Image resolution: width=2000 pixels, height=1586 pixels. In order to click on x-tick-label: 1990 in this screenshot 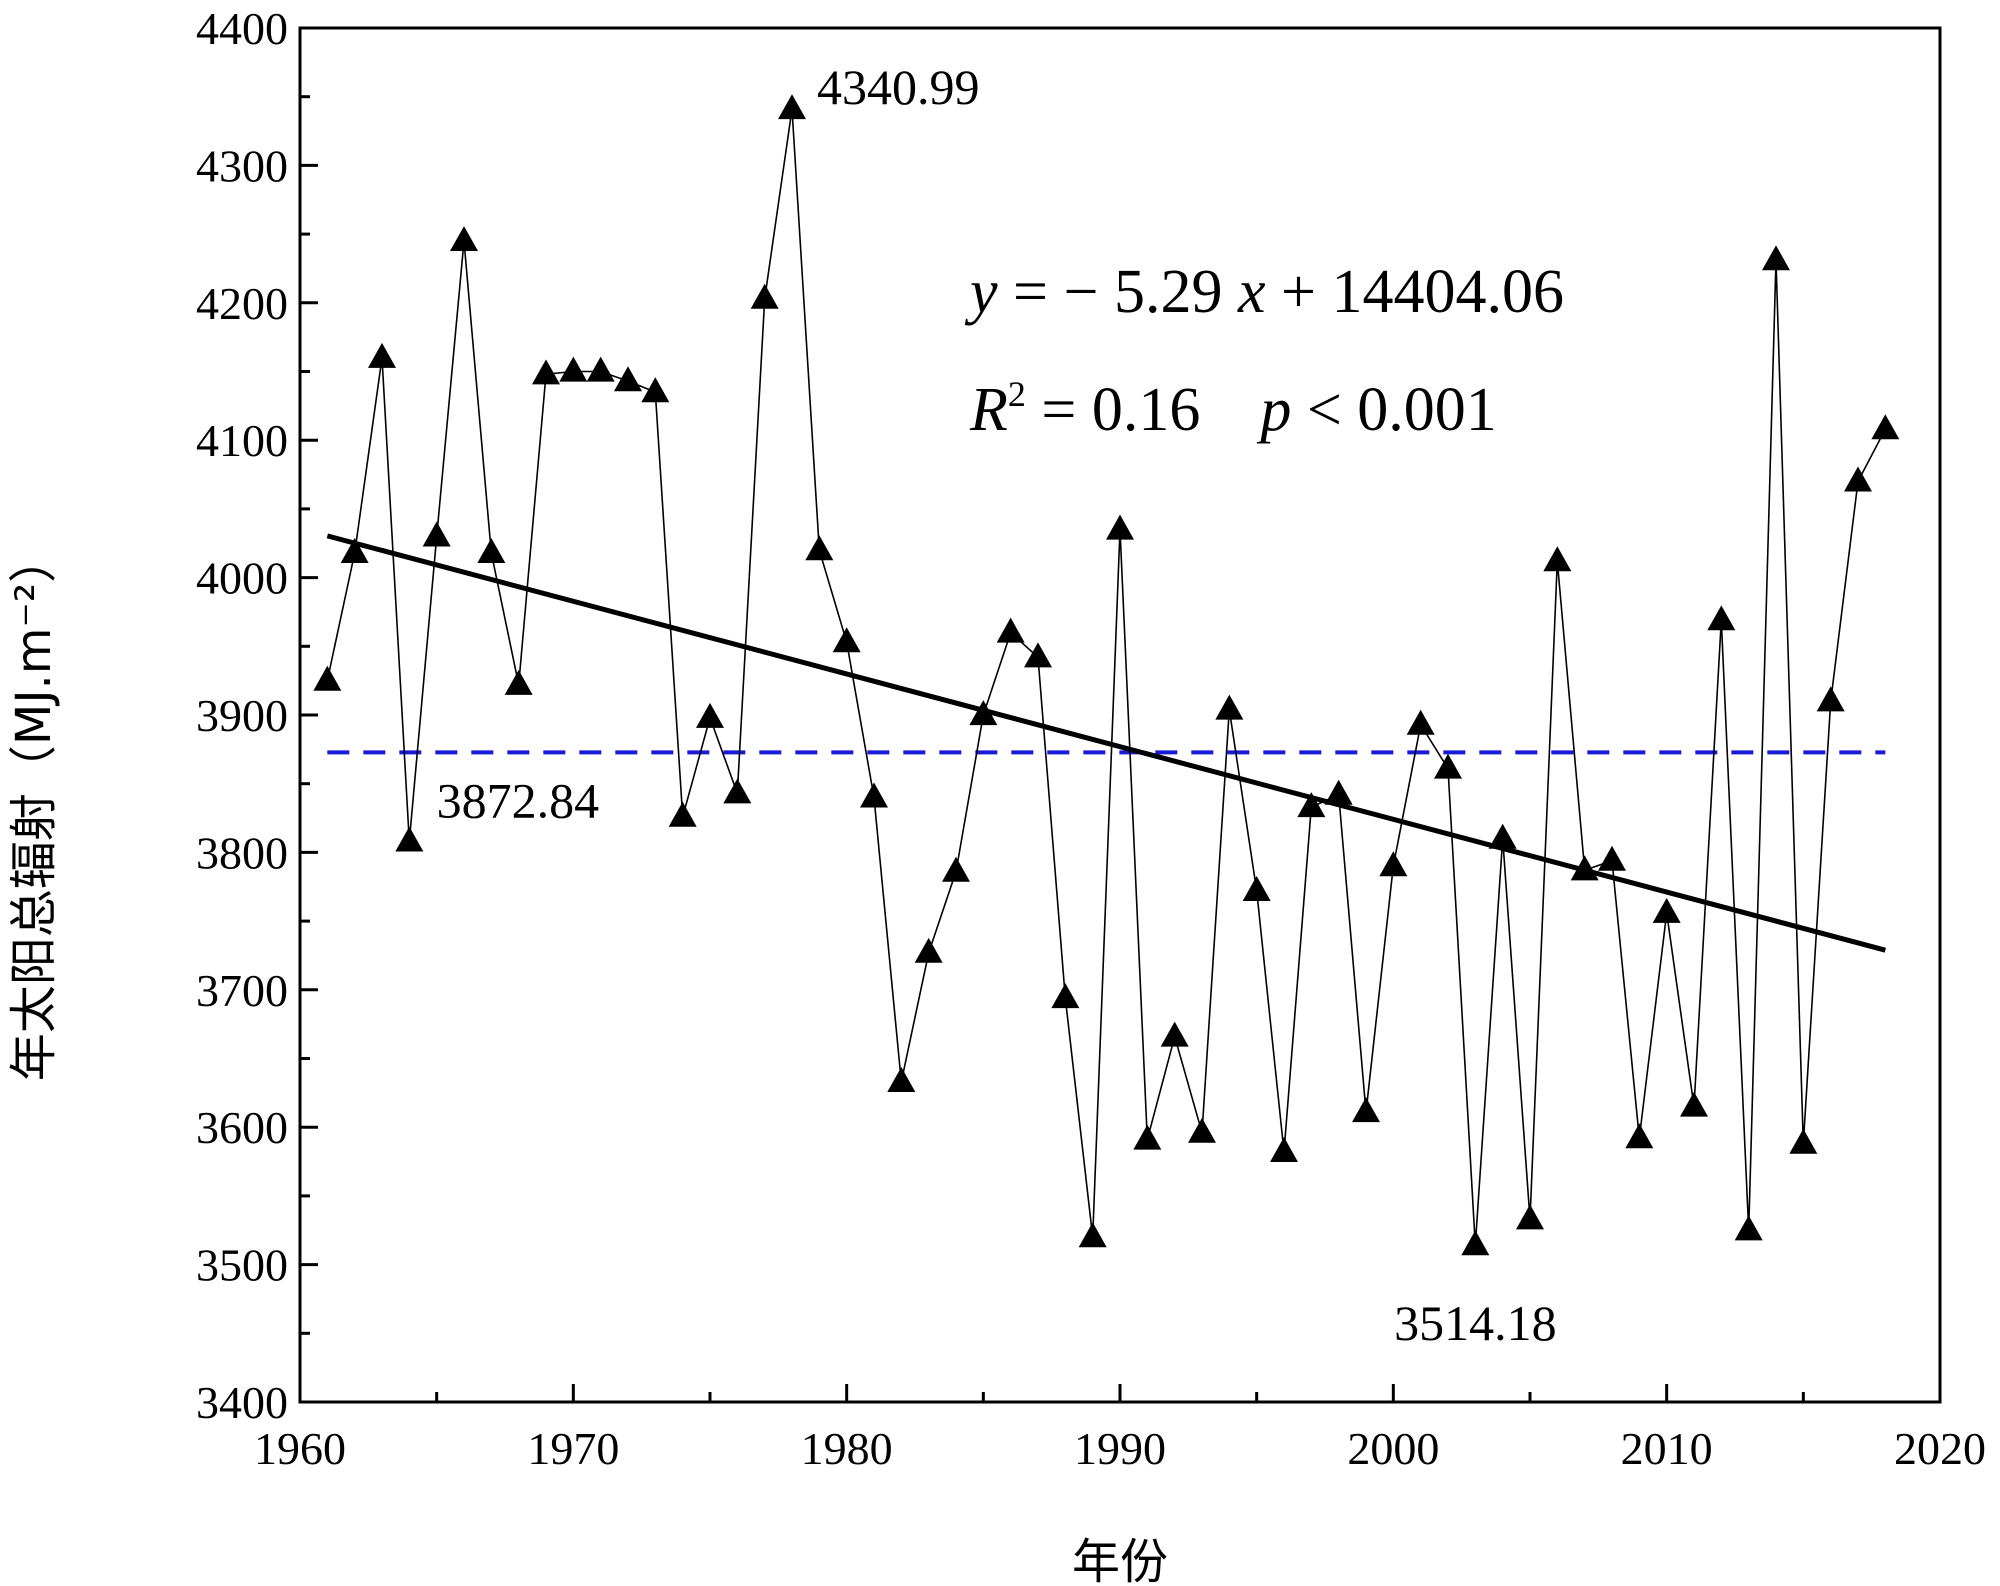, I will do `click(1120, 1448)`.